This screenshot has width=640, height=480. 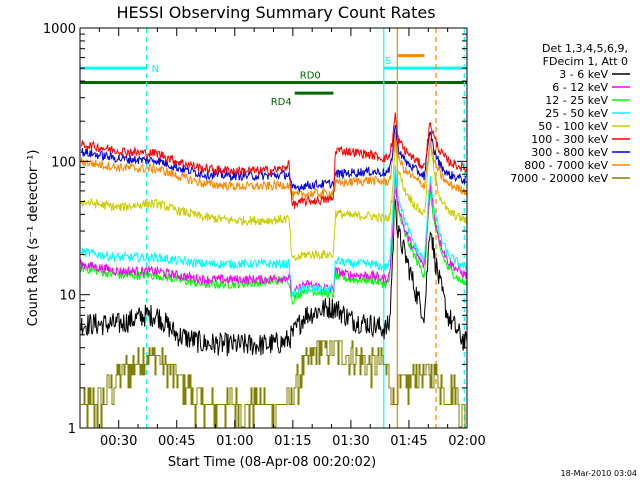 What do you see at coordinates (566, 165) in the screenshot?
I see `legend-entry: 800 - 7000 keV` at bounding box center [566, 165].